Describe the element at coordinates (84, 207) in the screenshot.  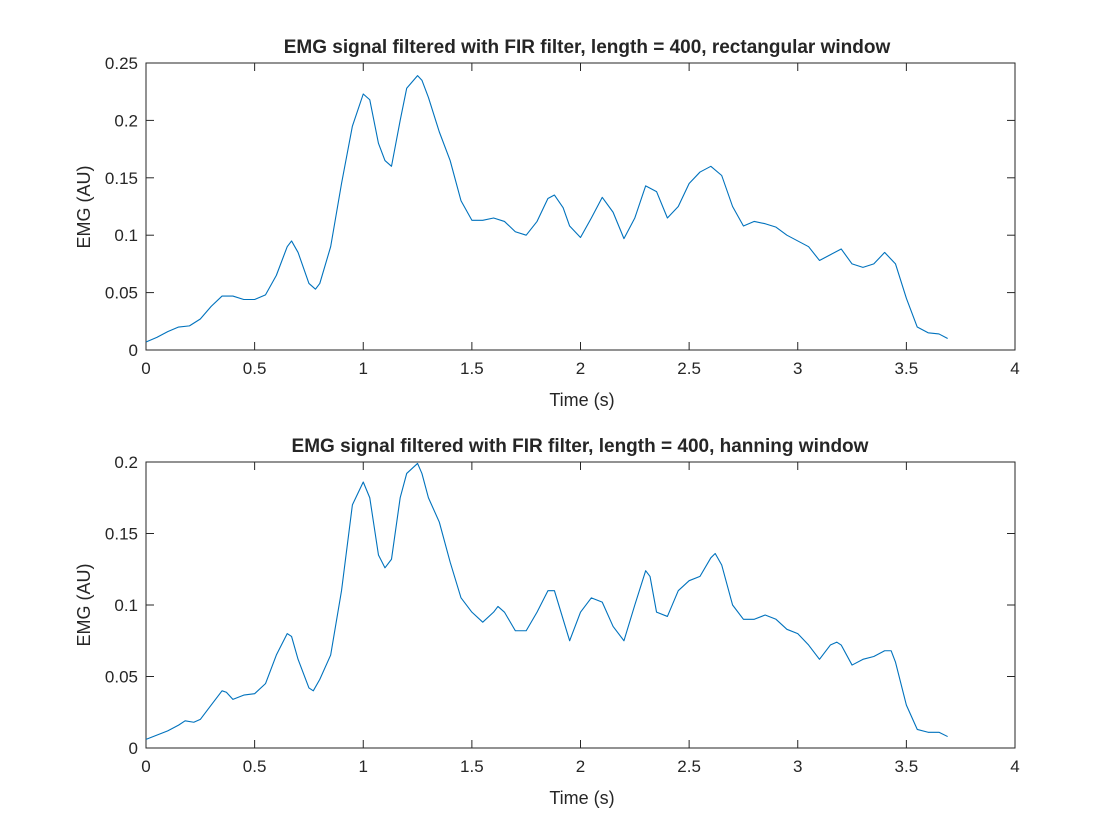
I see `y-axis-label-top: EMG (AU)` at that location.